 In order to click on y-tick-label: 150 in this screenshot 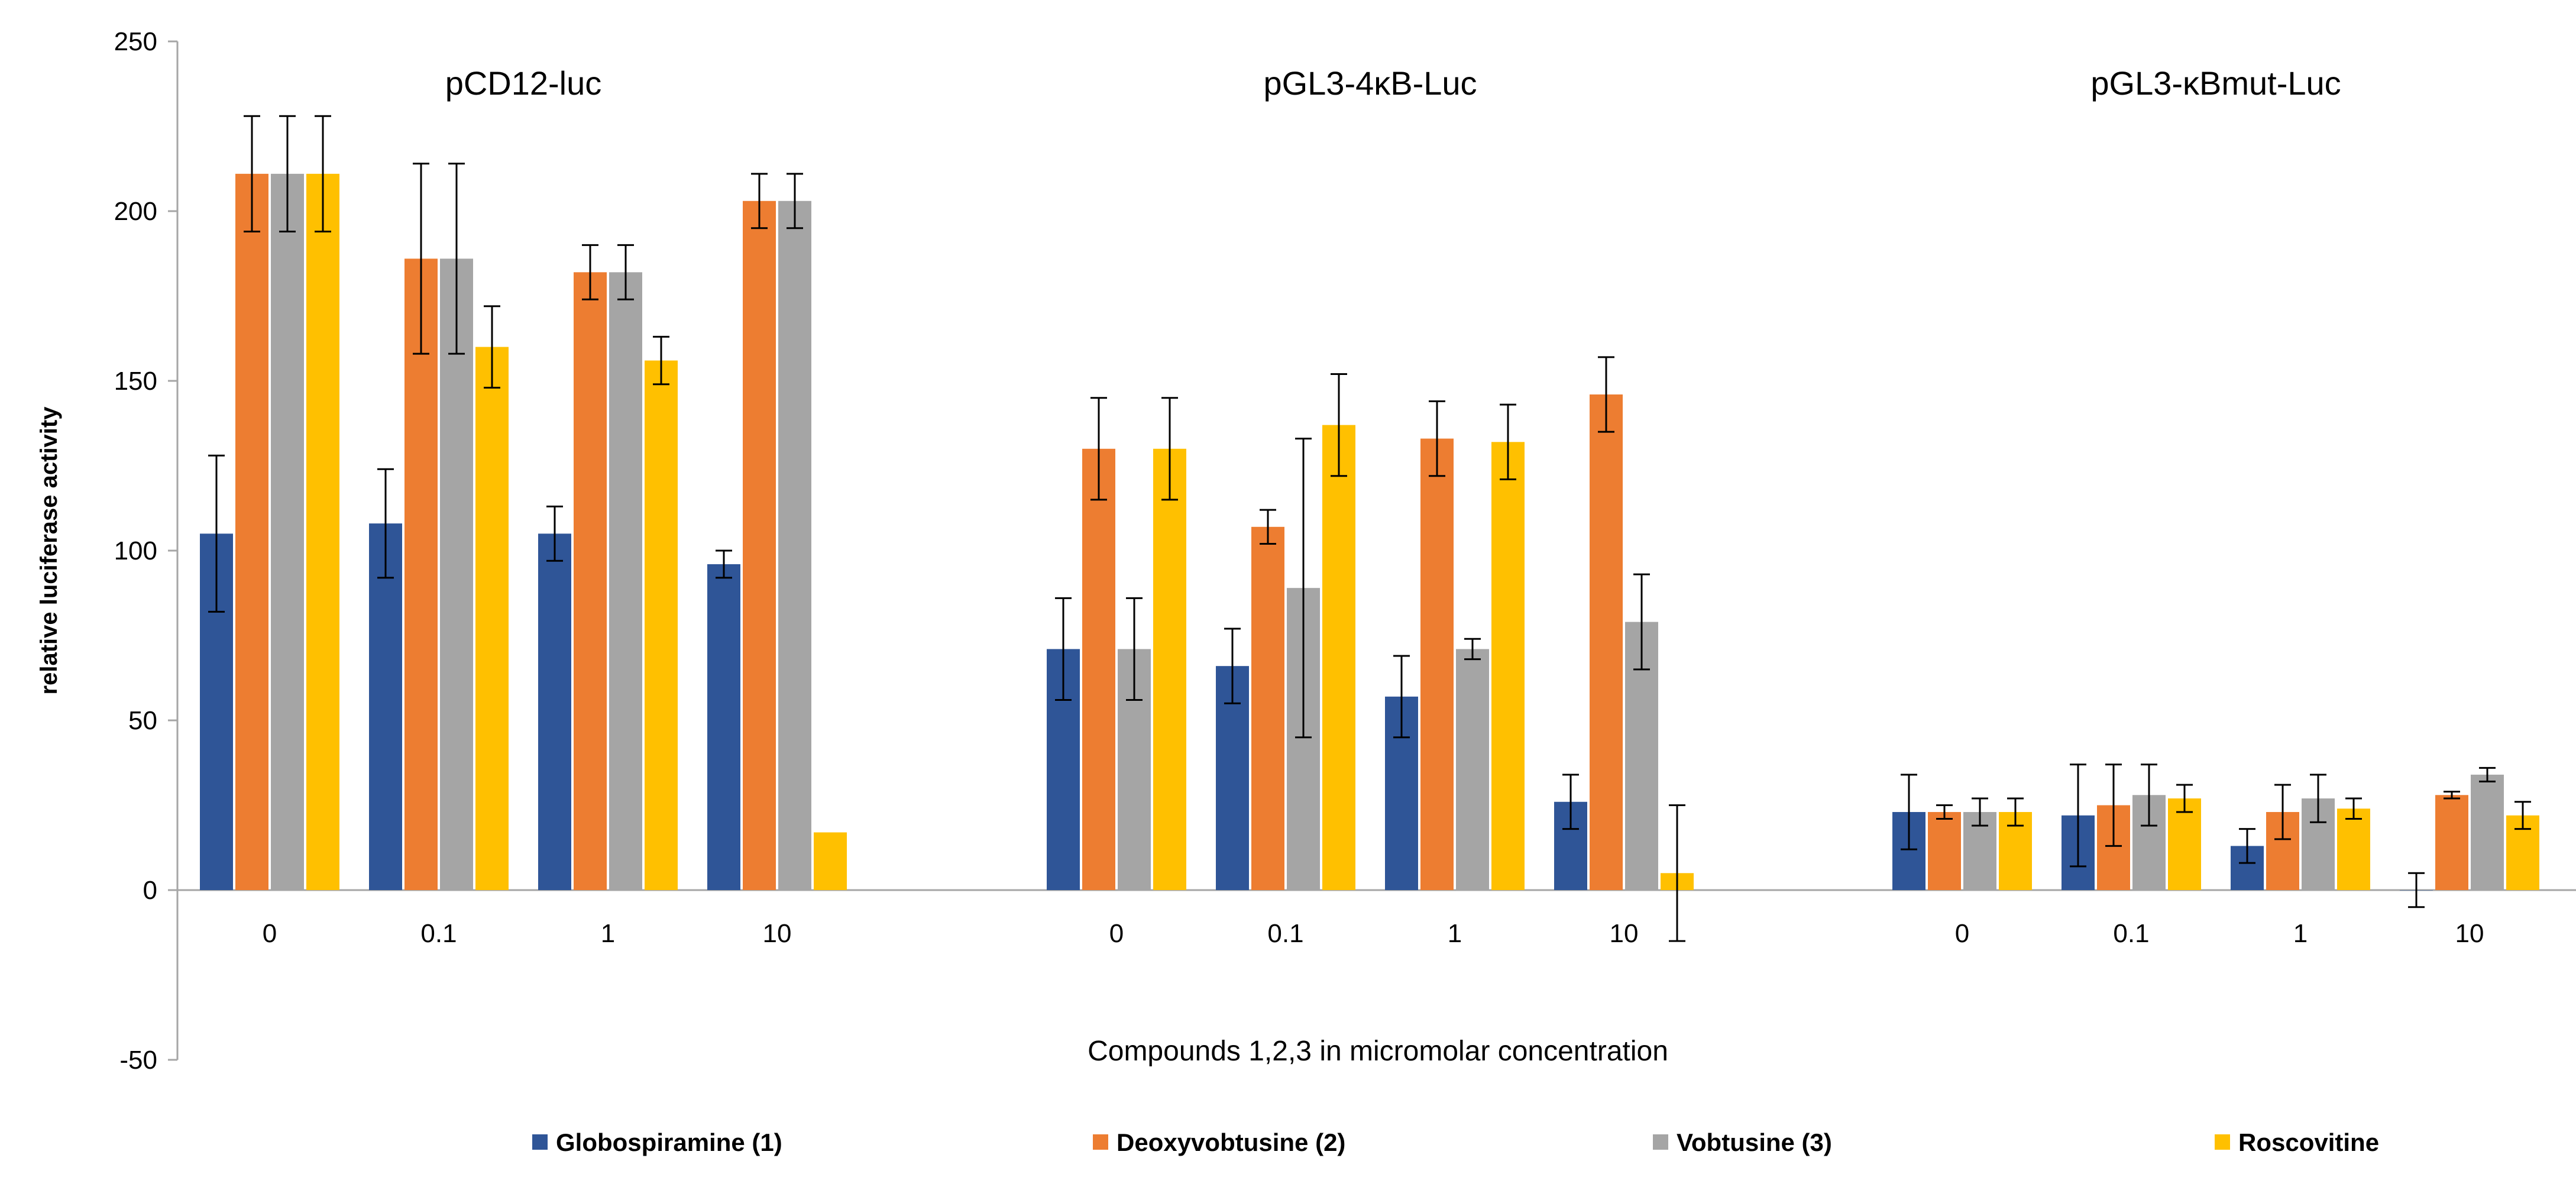, I will do `click(135, 381)`.